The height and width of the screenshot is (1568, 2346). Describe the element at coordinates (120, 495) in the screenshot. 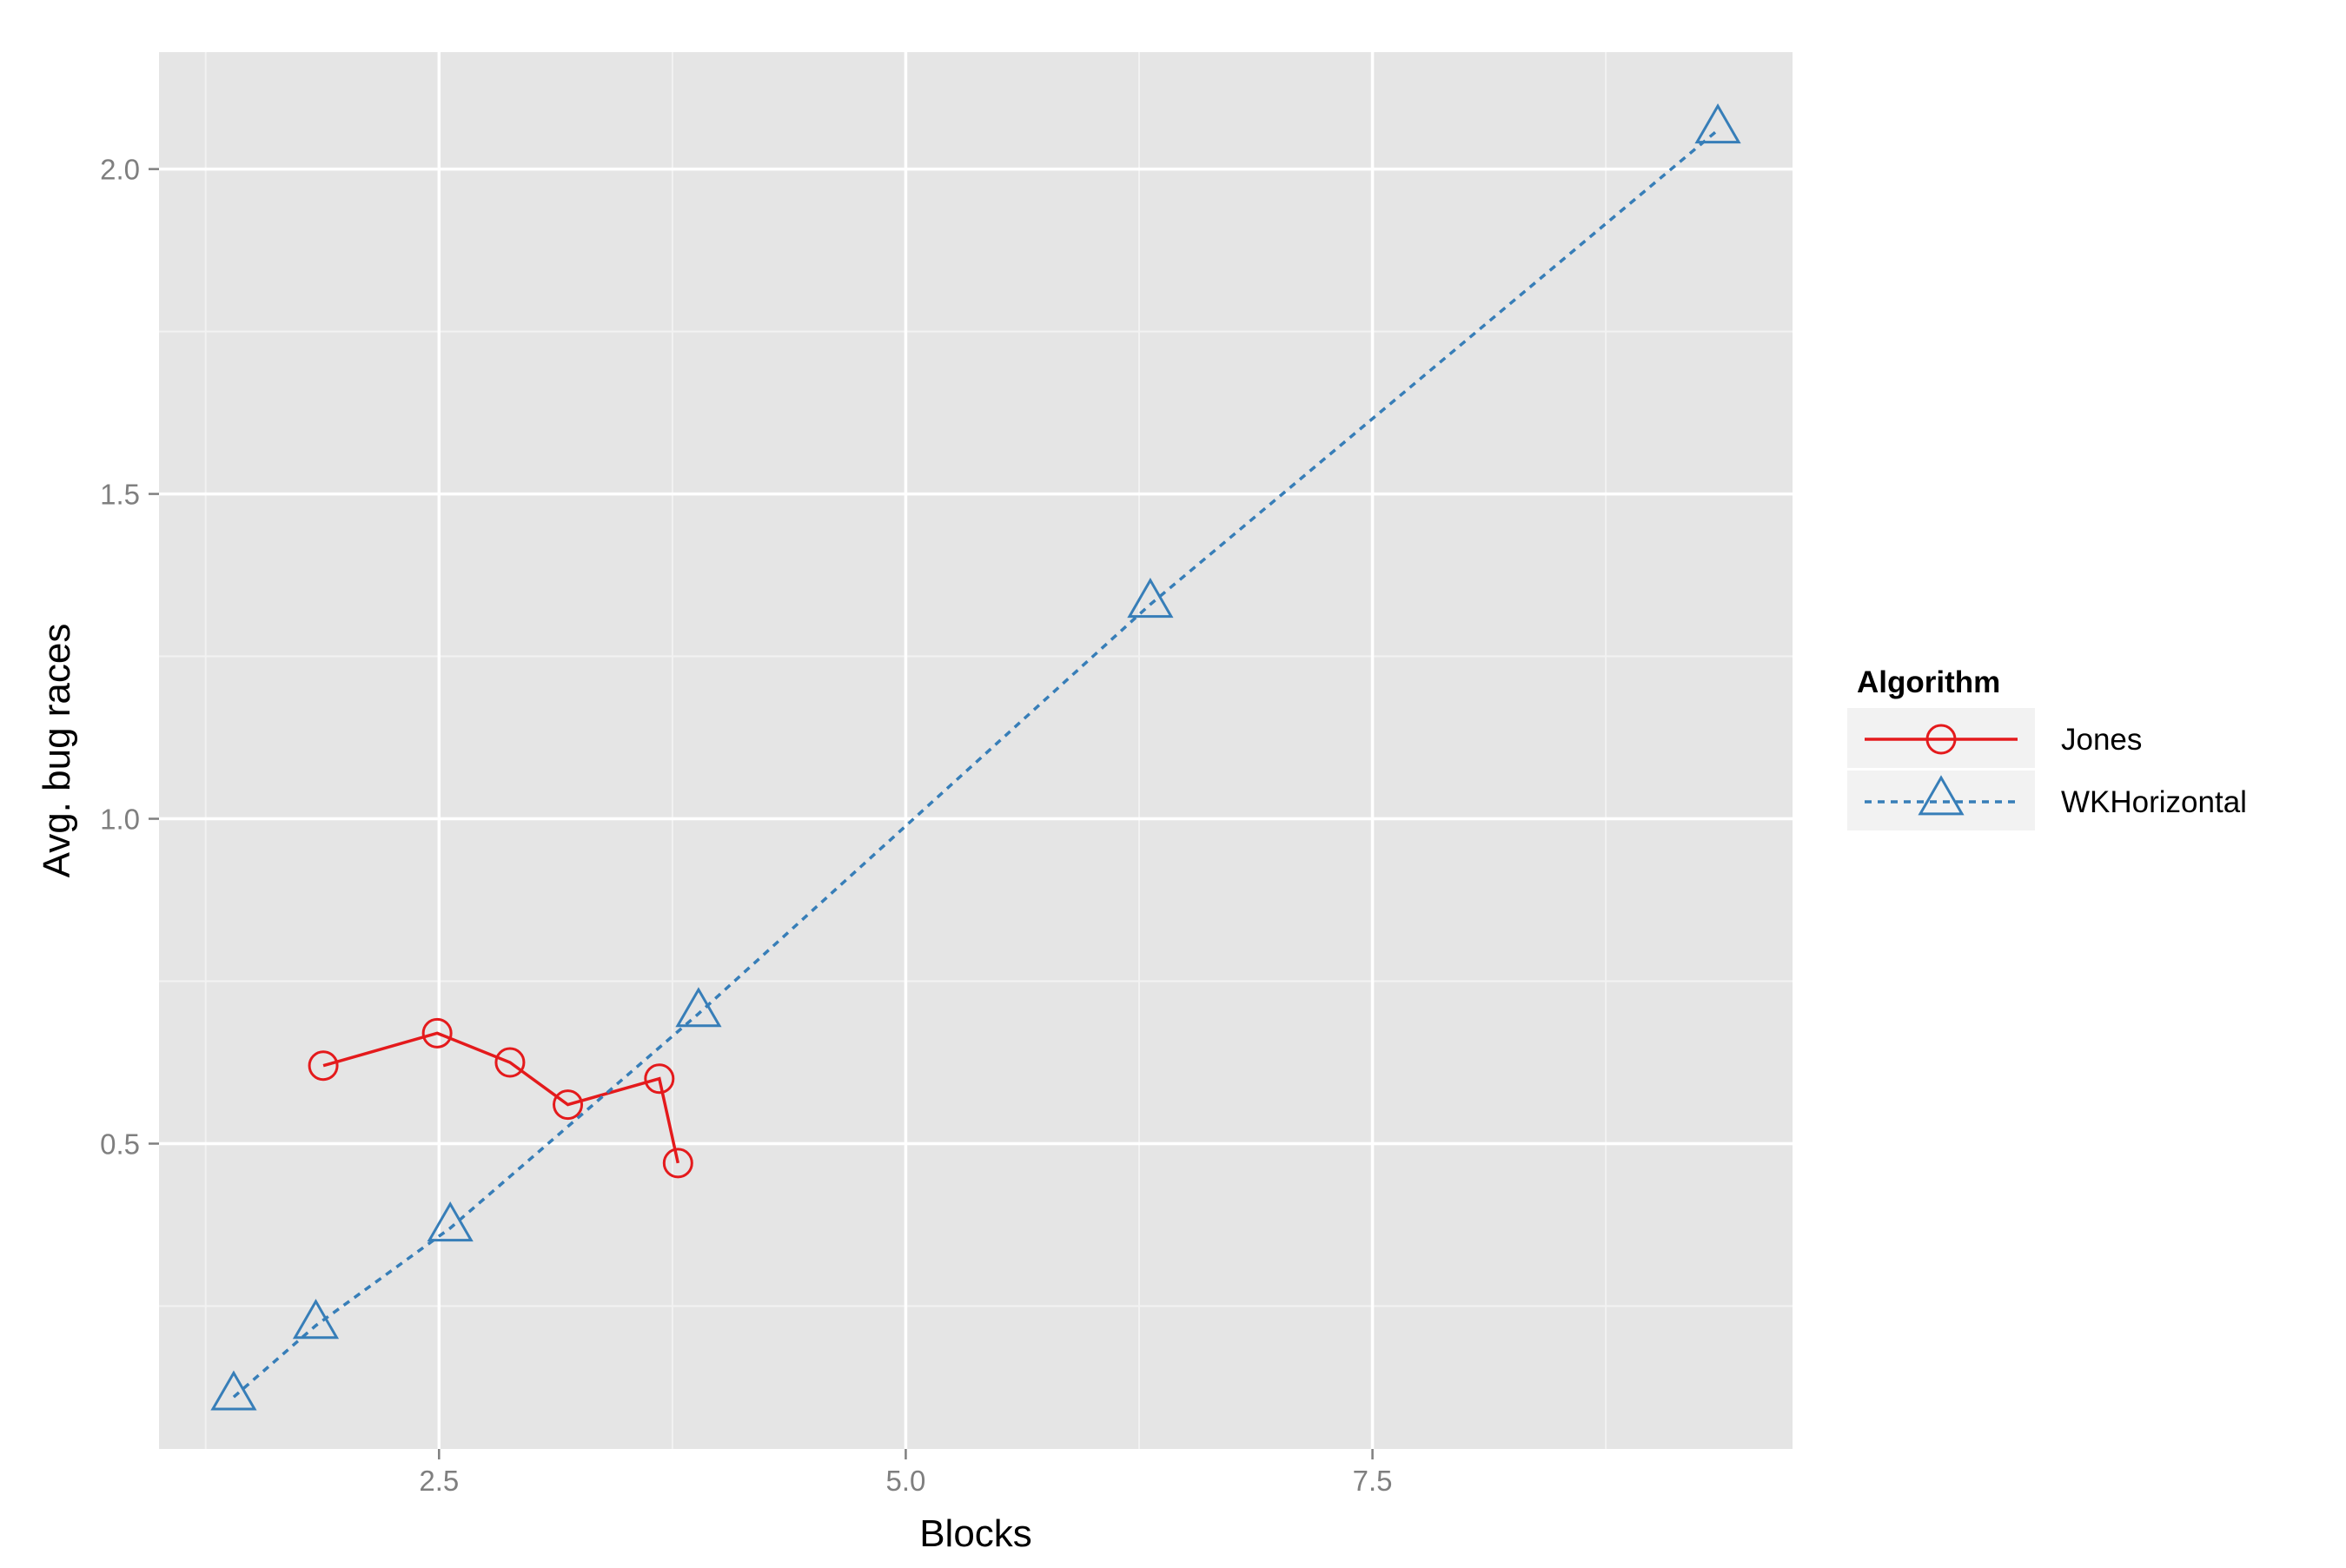

I see `y-tick-label-2: 1.5` at that location.